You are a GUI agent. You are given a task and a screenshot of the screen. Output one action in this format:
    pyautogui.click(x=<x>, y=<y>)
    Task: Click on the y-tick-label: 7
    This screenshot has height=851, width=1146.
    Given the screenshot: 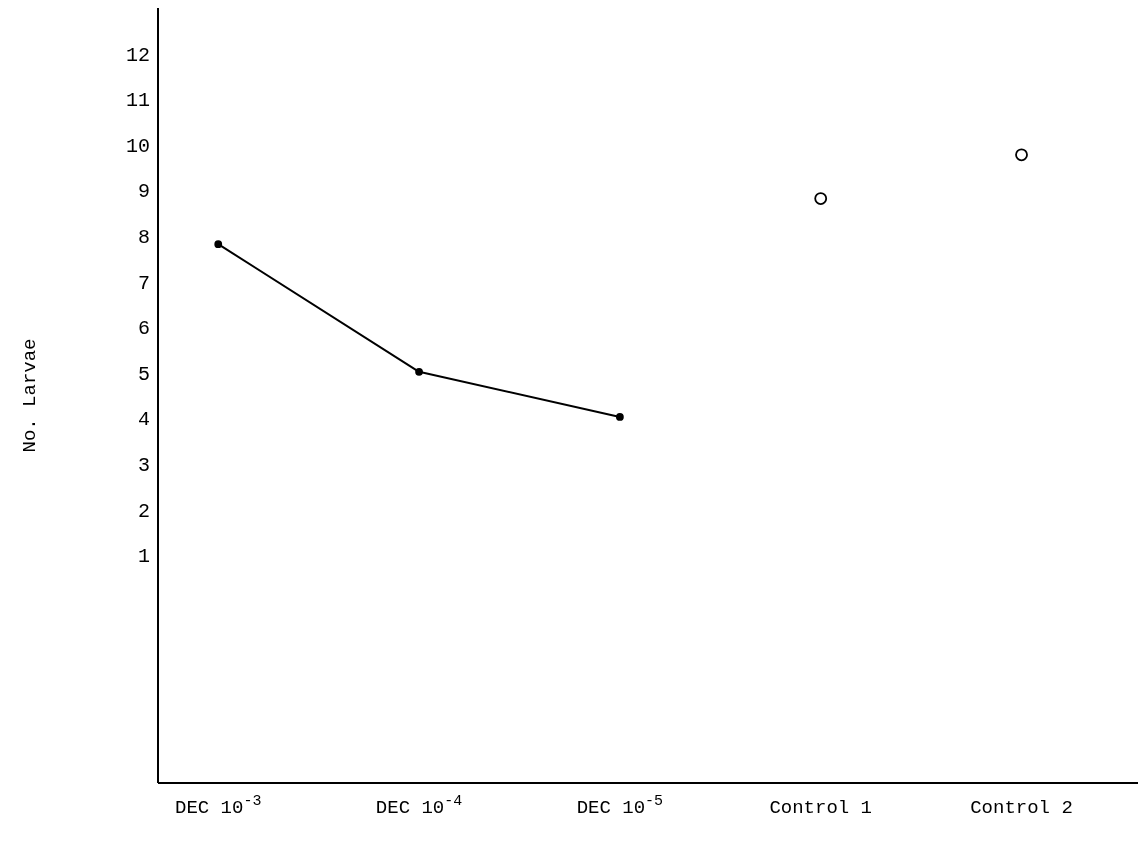 What is the action you would take?
    pyautogui.click(x=143, y=283)
    